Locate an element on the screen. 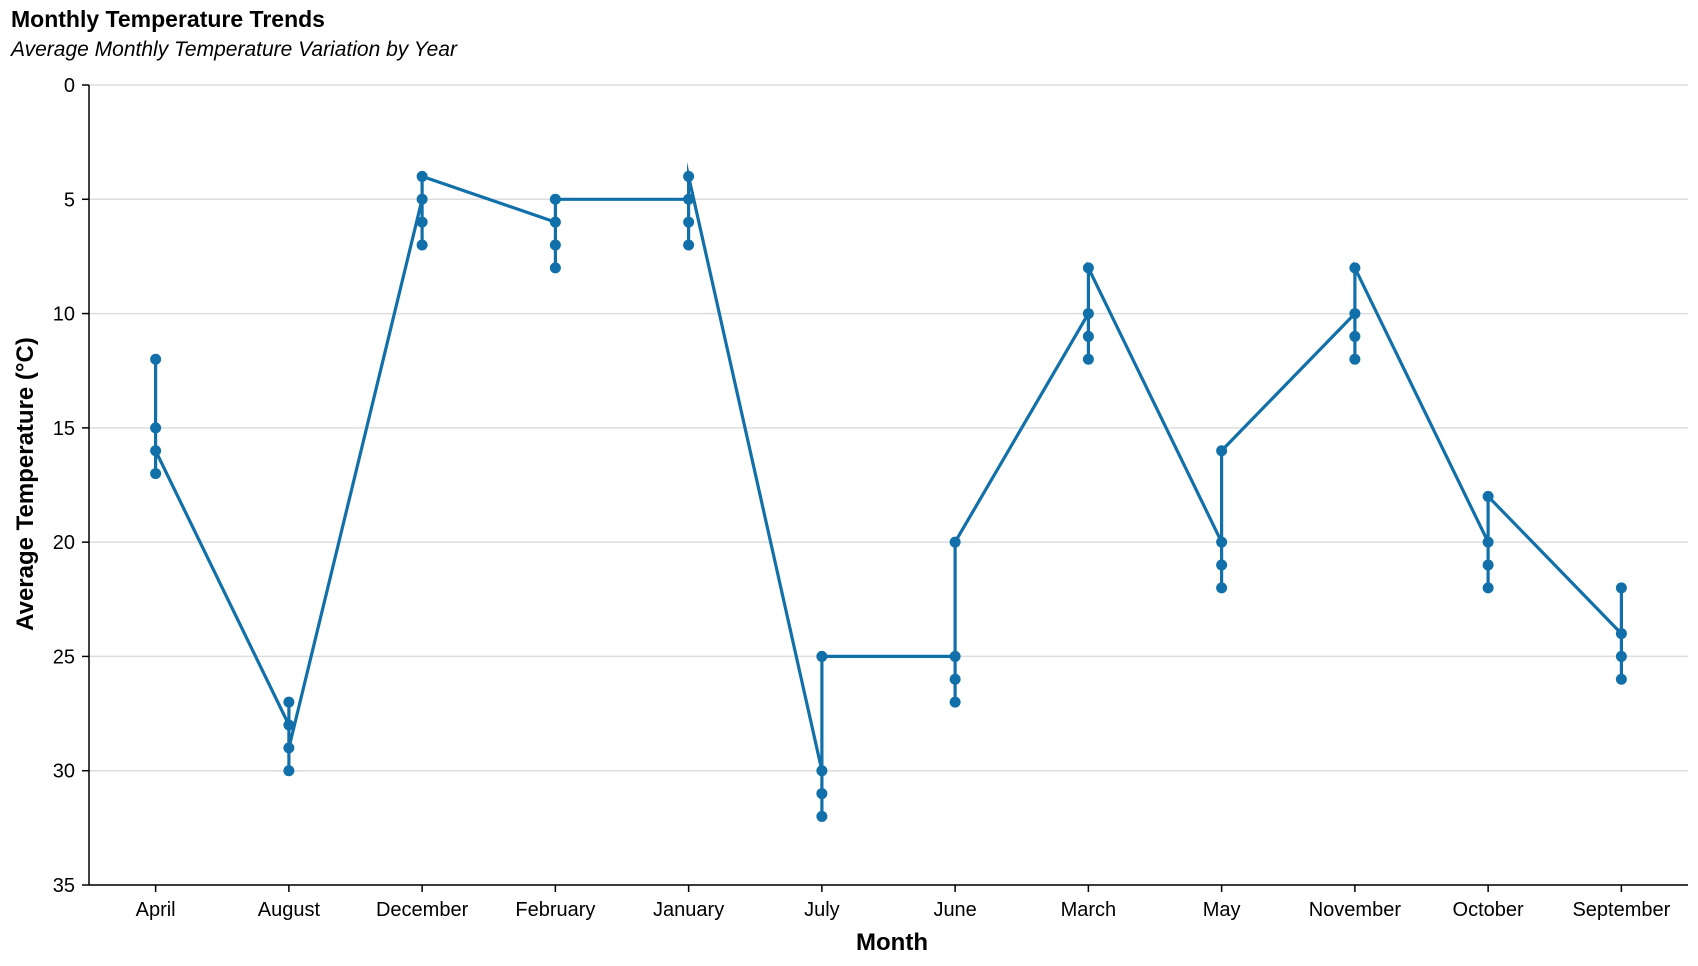  x-tick-label: February is located at coordinates (555, 910).